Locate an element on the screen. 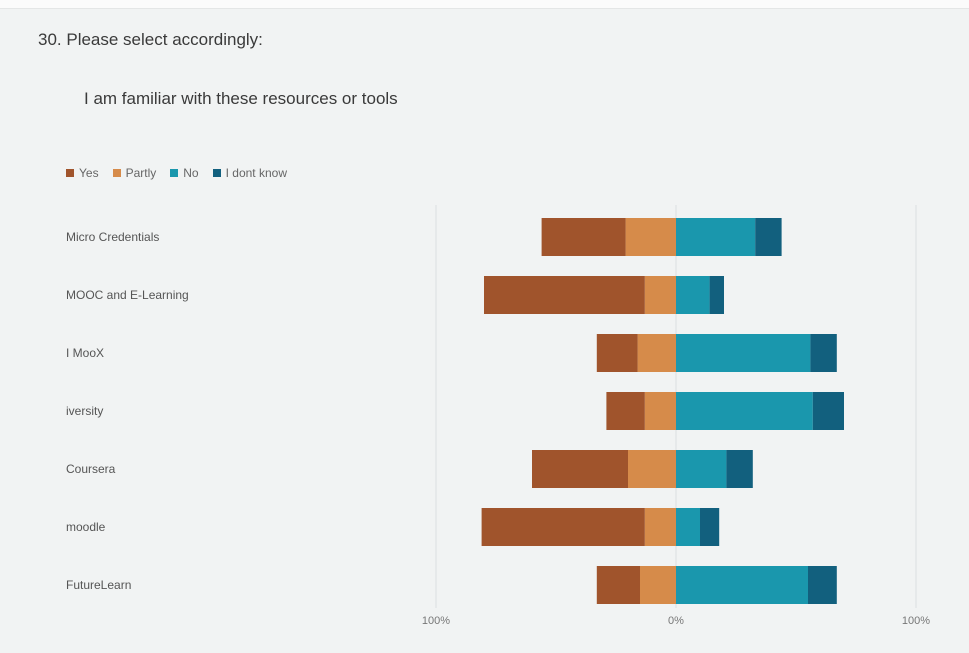 The image size is (969, 653). legend-label-dont-know: I dont know is located at coordinates (256, 173).